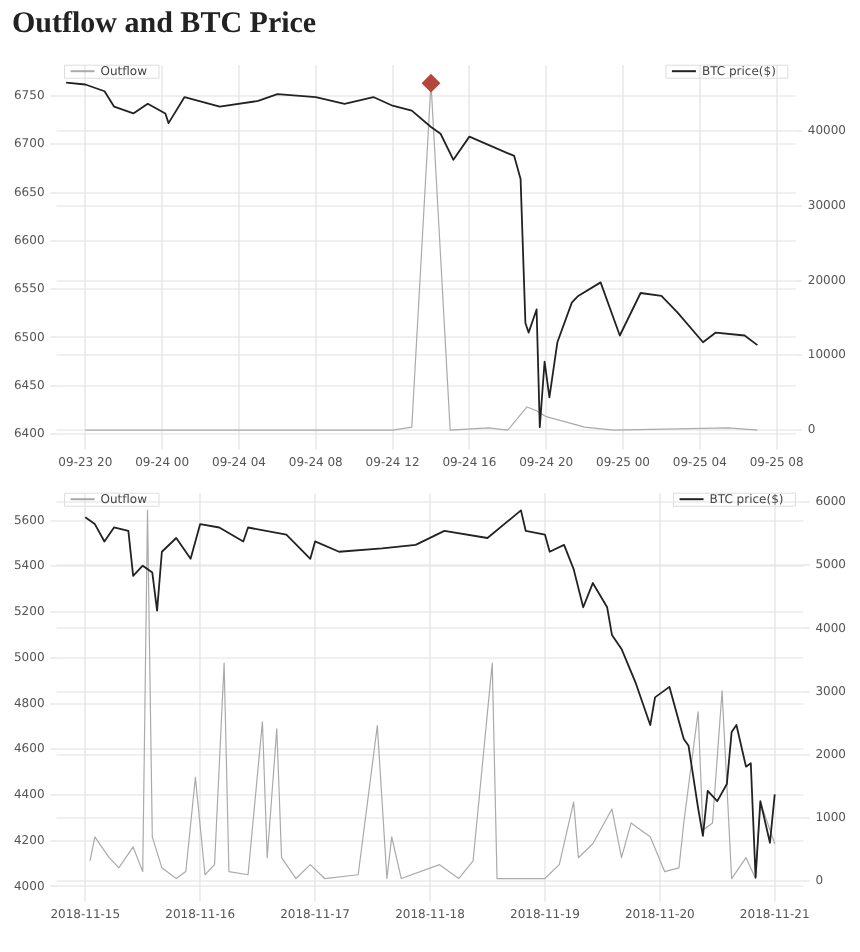 The image size is (860, 952). What do you see at coordinates (164, 25) in the screenshot?
I see `chart-title: Outflow and BTC Price` at bounding box center [164, 25].